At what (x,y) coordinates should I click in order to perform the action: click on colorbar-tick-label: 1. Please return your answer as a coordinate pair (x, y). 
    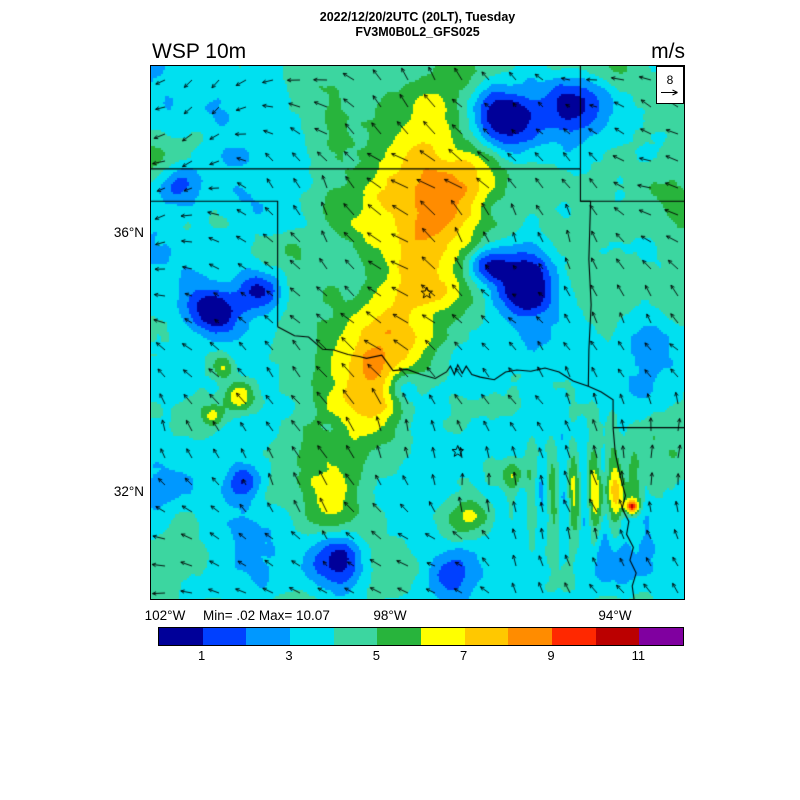
    Looking at the image, I should click on (202, 655).